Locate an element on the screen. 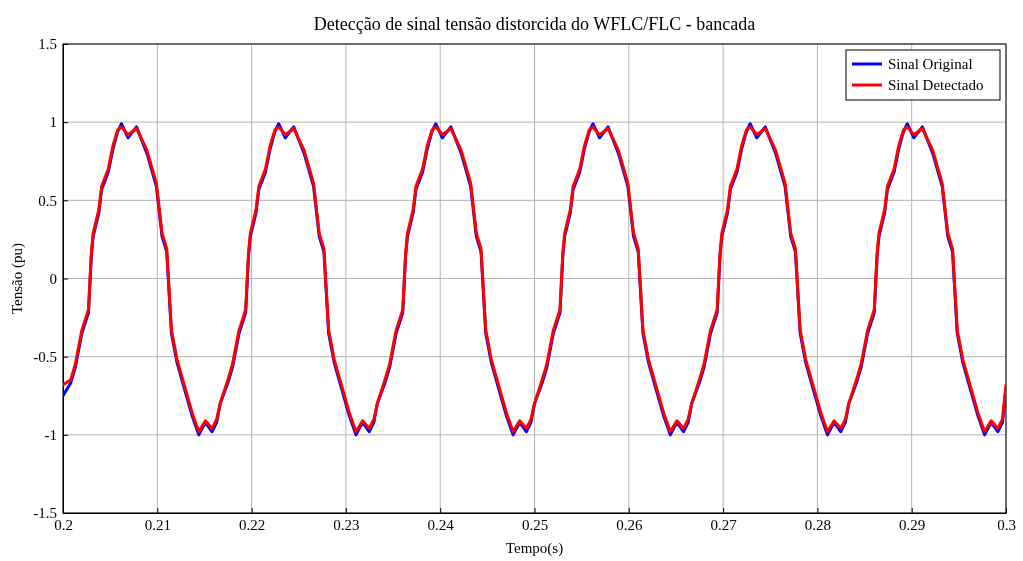  x-tick-label: 0.24 is located at coordinates (441, 524).